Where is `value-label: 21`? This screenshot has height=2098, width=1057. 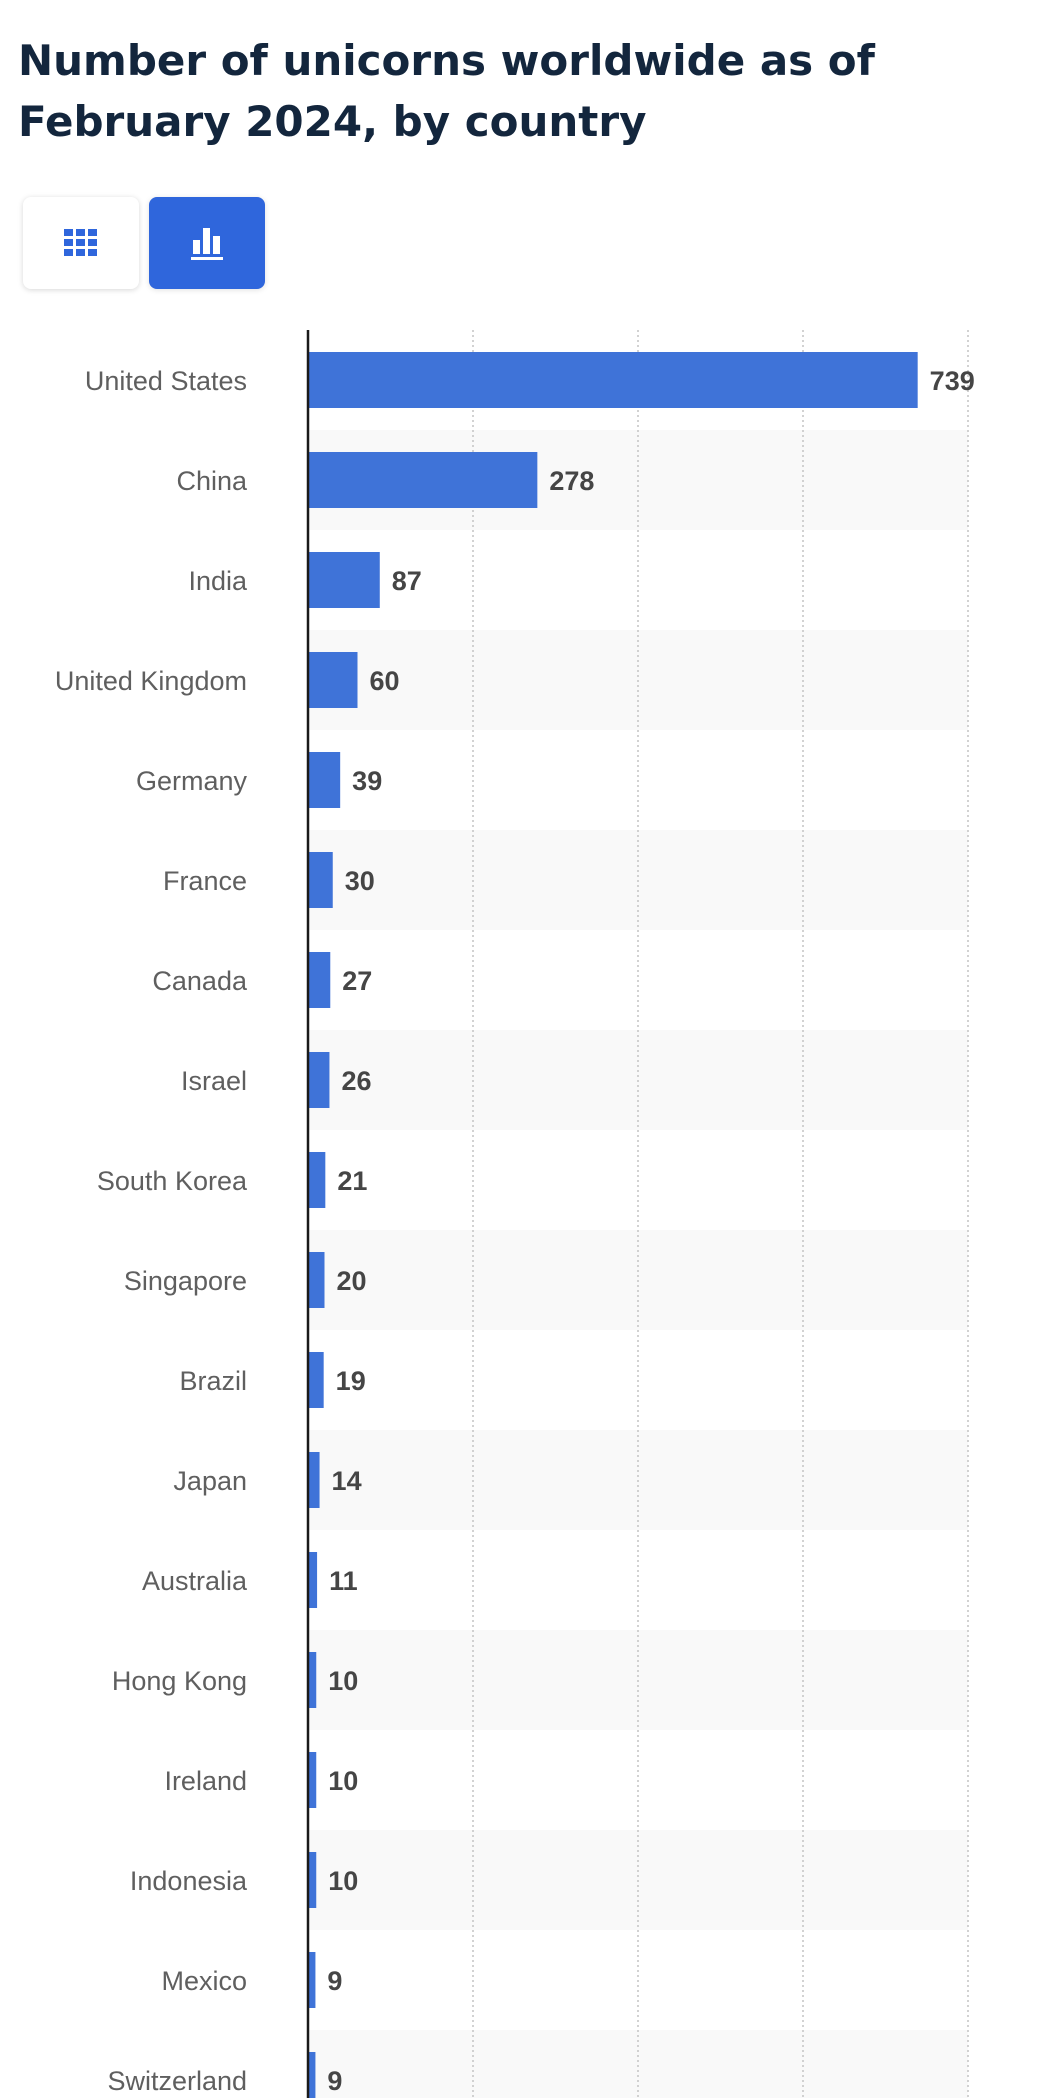
value-label: 21 is located at coordinates (352, 1181).